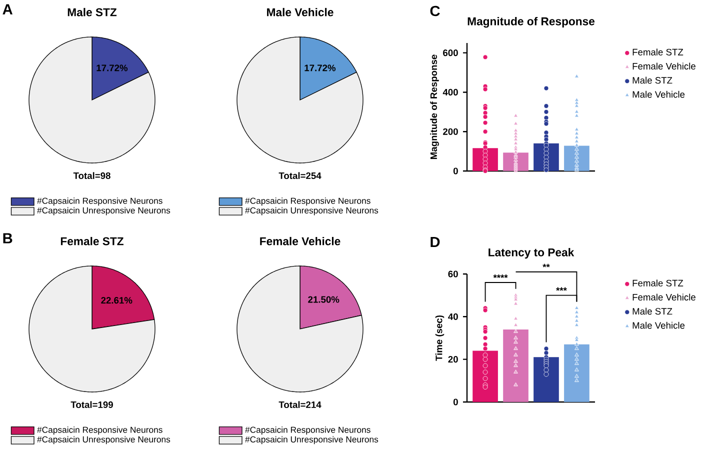  Describe the element at coordinates (324, 299) in the screenshot. I see `data-label: 21.50%` at that location.